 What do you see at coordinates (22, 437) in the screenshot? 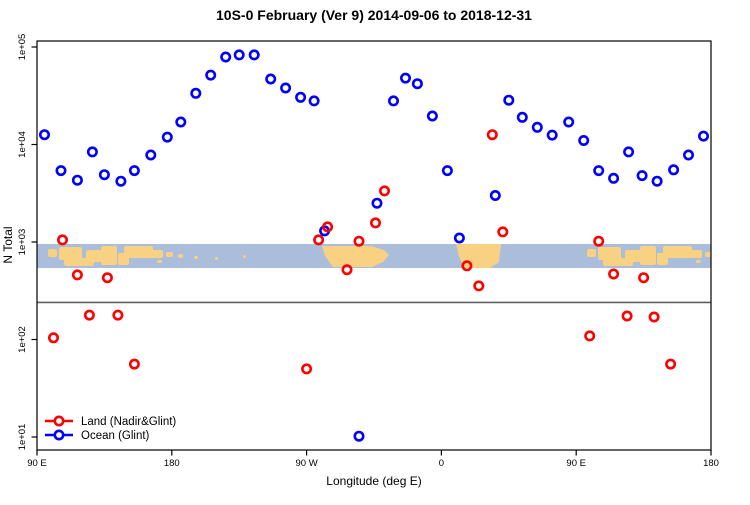
I see `y-tick-label: 1e+01` at bounding box center [22, 437].